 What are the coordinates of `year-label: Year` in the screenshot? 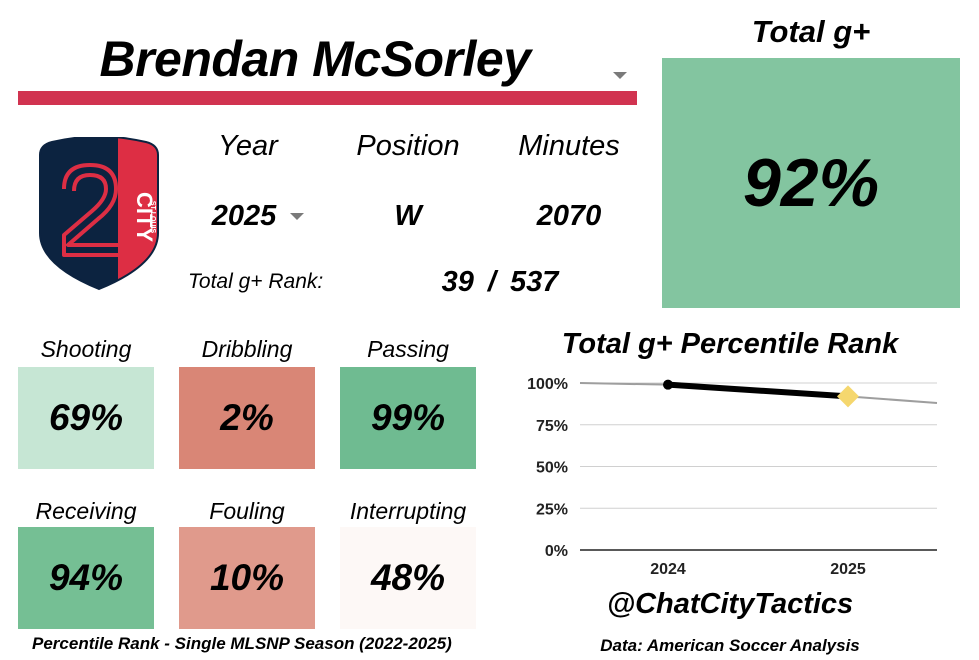 It's located at (248, 146).